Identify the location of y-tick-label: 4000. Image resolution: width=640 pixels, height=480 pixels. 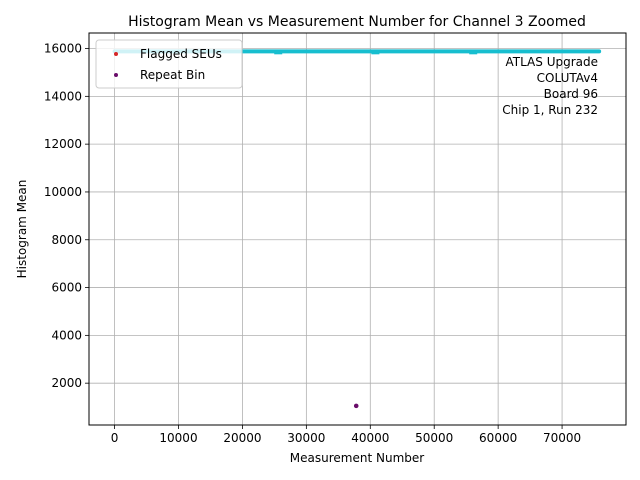
(66, 335).